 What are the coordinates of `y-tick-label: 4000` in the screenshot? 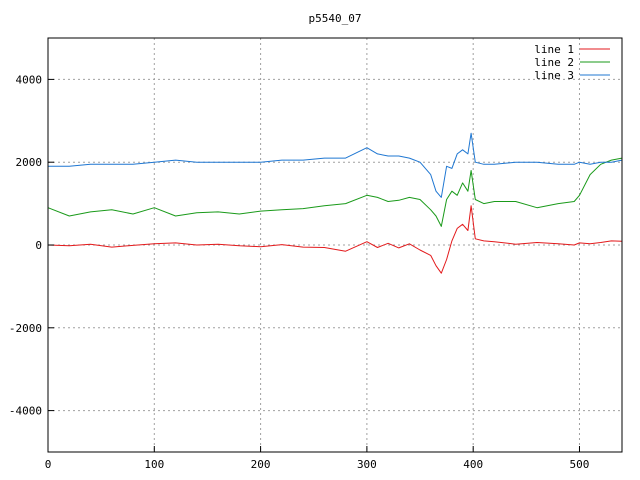 It's located at (29, 79).